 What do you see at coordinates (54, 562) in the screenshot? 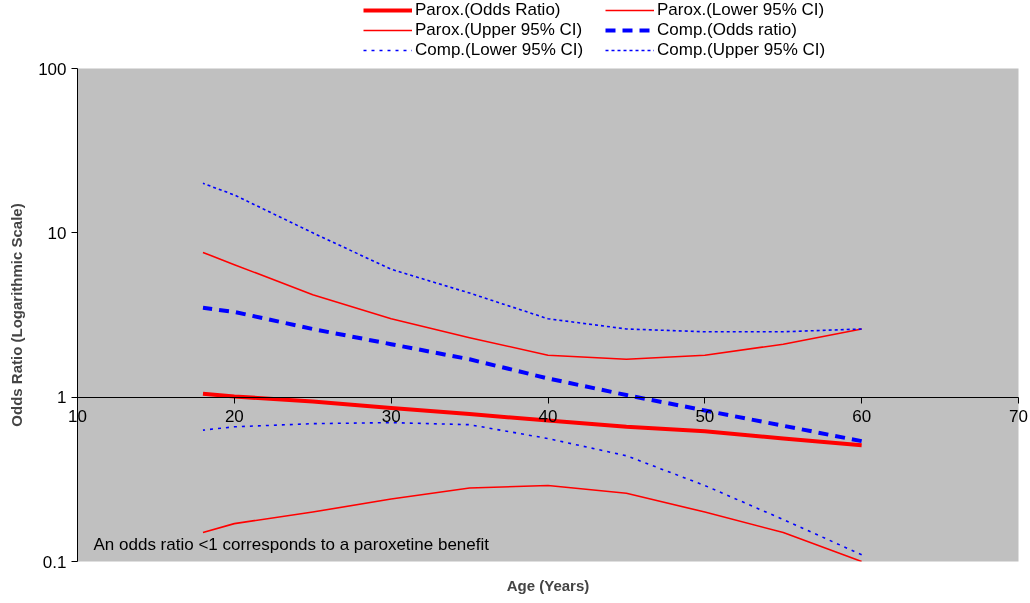
I see `y-tick-label: 0.1` at bounding box center [54, 562].